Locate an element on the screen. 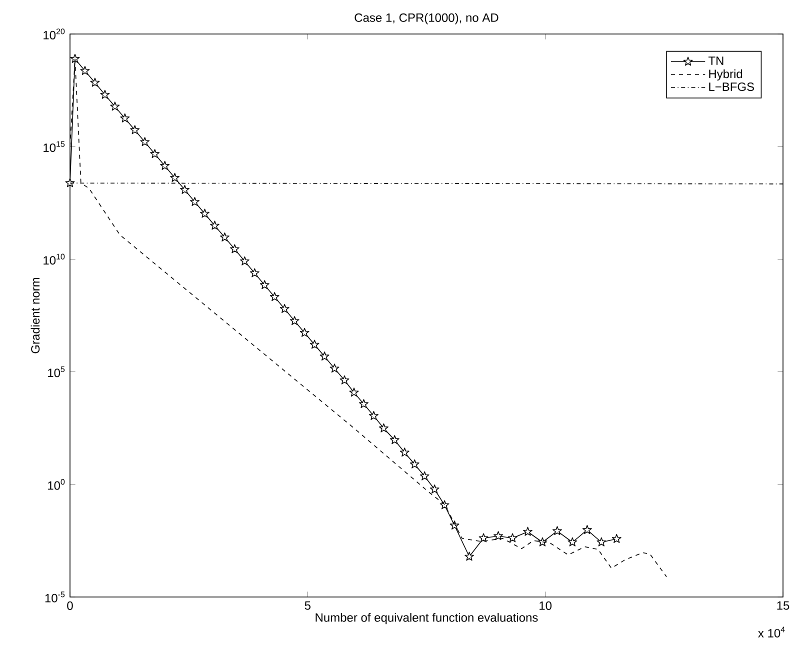 This screenshot has height=651, width=794. x-tick-label: 10 is located at coordinates (546, 605).